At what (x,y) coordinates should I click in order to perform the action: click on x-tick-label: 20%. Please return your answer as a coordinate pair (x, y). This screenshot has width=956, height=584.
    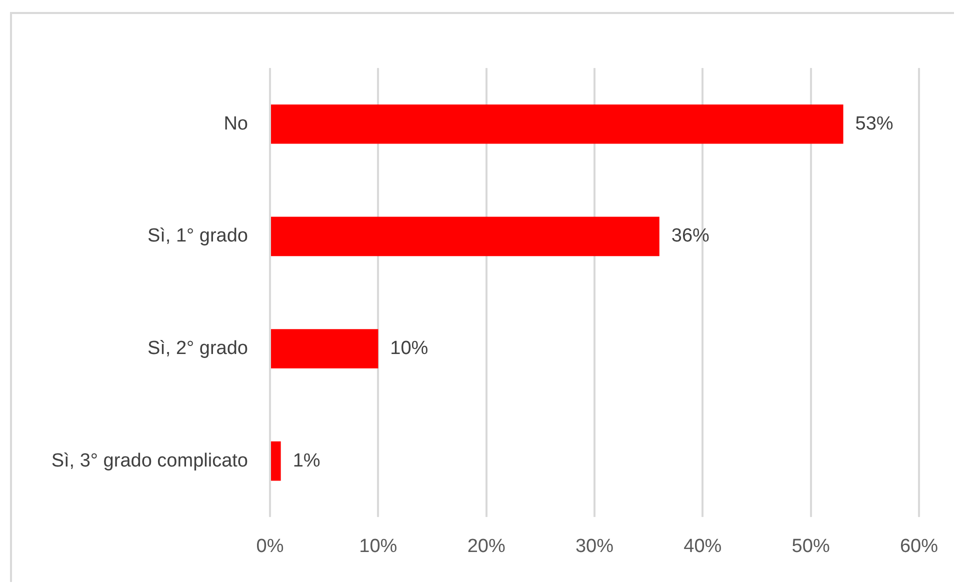
    Looking at the image, I should click on (486, 546).